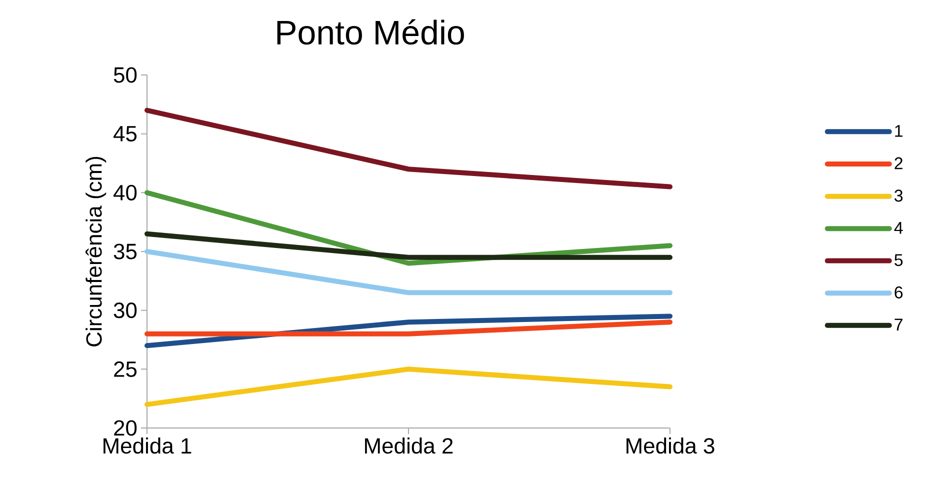 This screenshot has height=478, width=927. I want to click on legend-label: 5, so click(898, 260).